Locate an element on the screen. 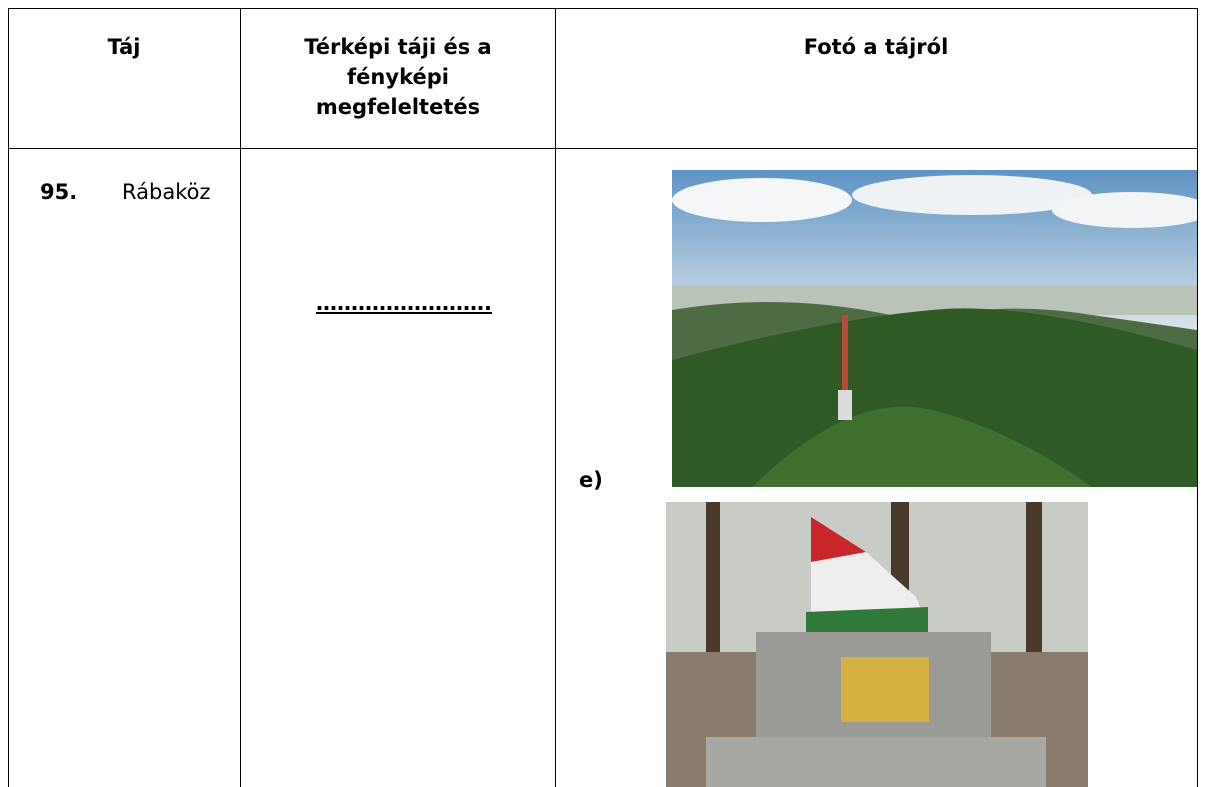  landscape-name: Rábaköz is located at coordinates (166, 192).